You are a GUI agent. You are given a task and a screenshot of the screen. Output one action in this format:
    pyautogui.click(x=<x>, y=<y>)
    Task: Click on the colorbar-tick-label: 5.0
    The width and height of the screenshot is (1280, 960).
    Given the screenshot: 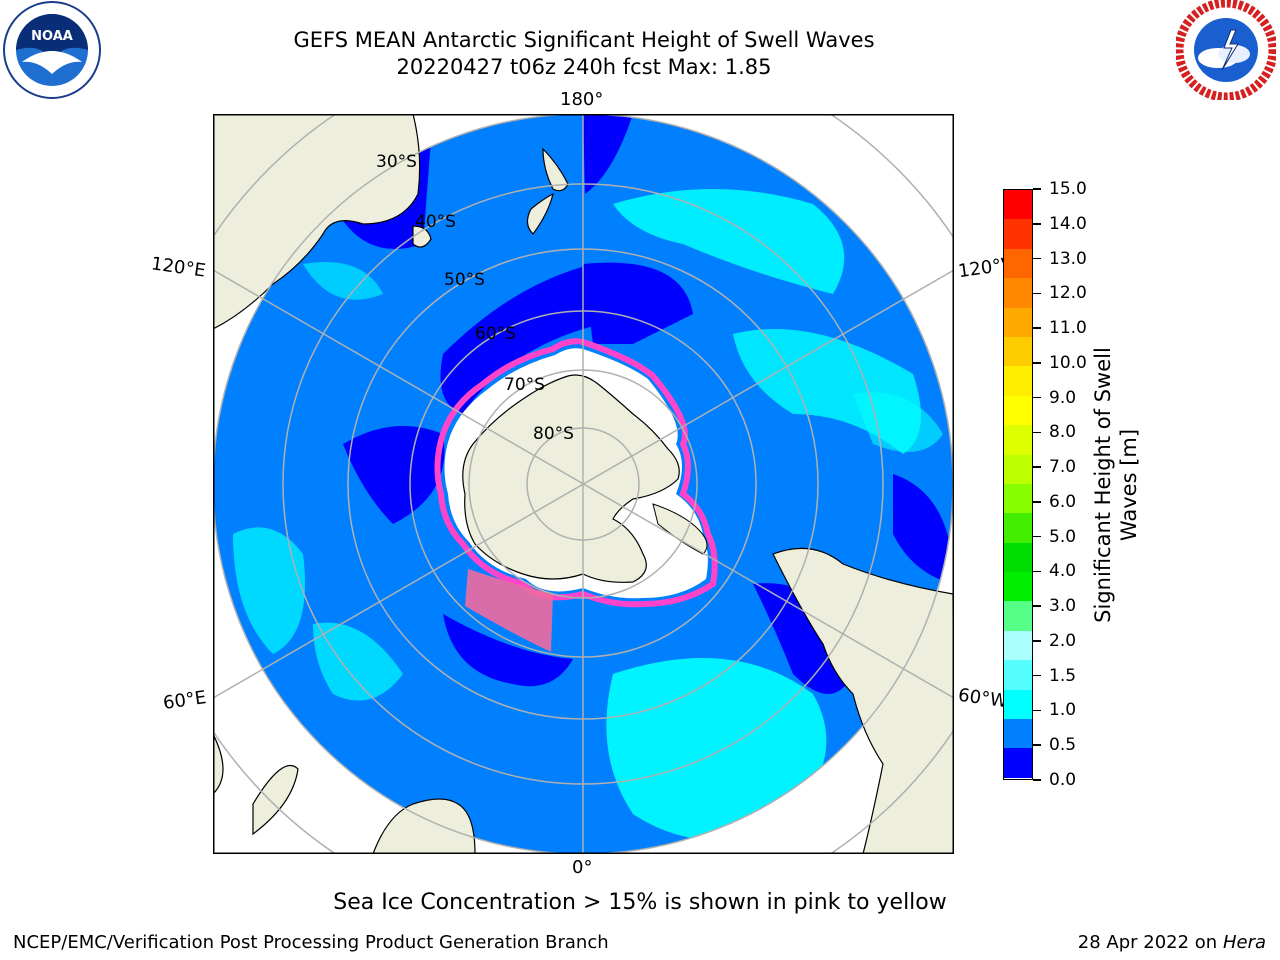 What is the action you would take?
    pyautogui.click(x=1063, y=536)
    